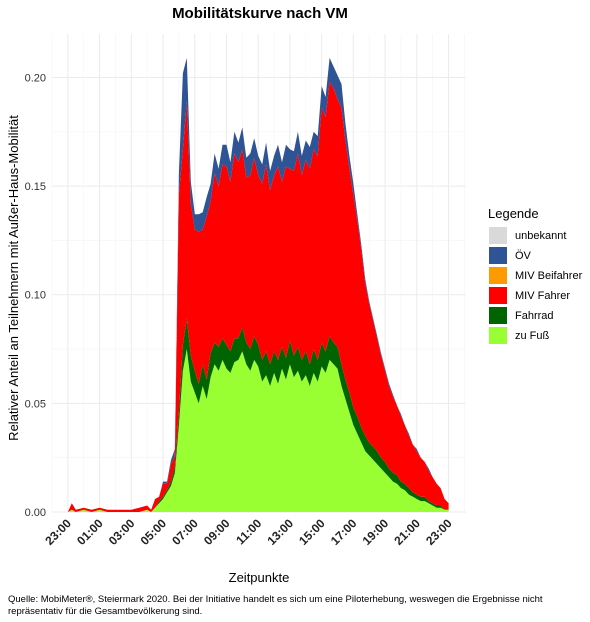 This screenshot has width=590, height=622. What do you see at coordinates (513, 213) in the screenshot?
I see `legend-title: Legende` at bounding box center [513, 213].